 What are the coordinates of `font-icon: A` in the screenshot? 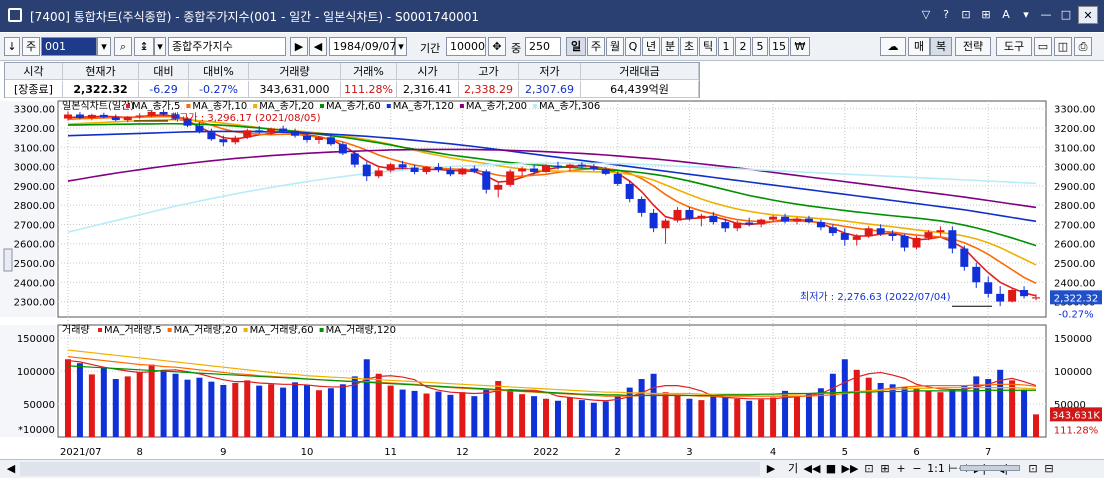 It's located at (1006, 14).